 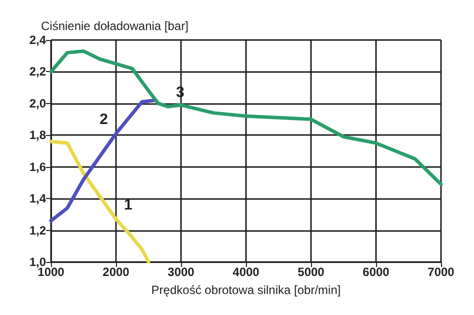 I want to click on y-tick-label: 1,6, so click(x=37, y=167).